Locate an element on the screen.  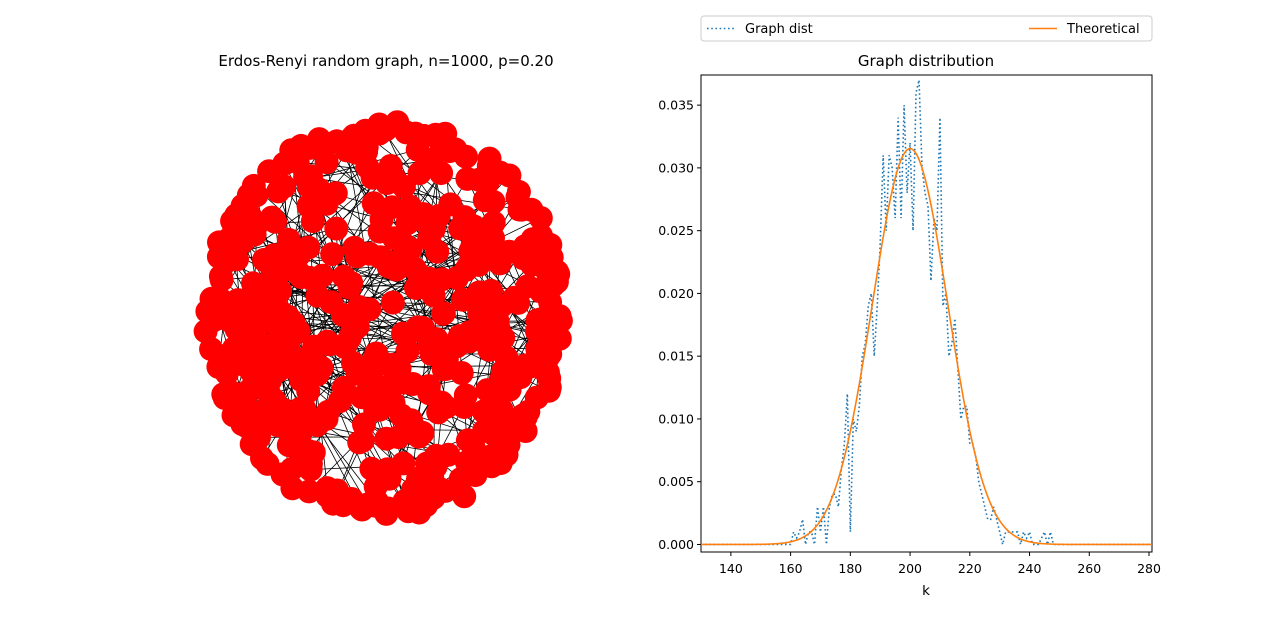
x-tick-label: 220 is located at coordinates (970, 568).